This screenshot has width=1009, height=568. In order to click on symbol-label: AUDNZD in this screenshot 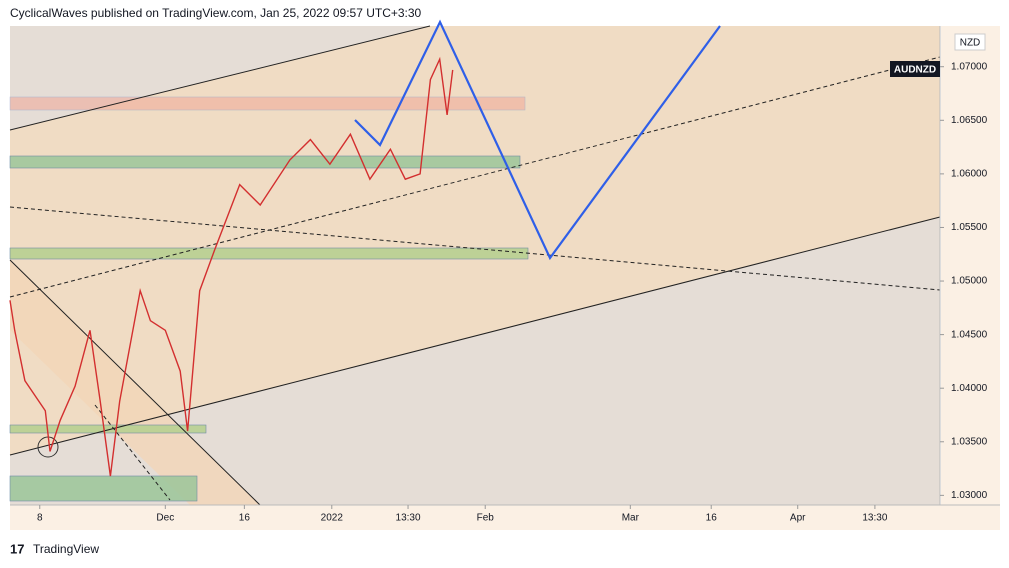, I will do `click(915, 70)`.